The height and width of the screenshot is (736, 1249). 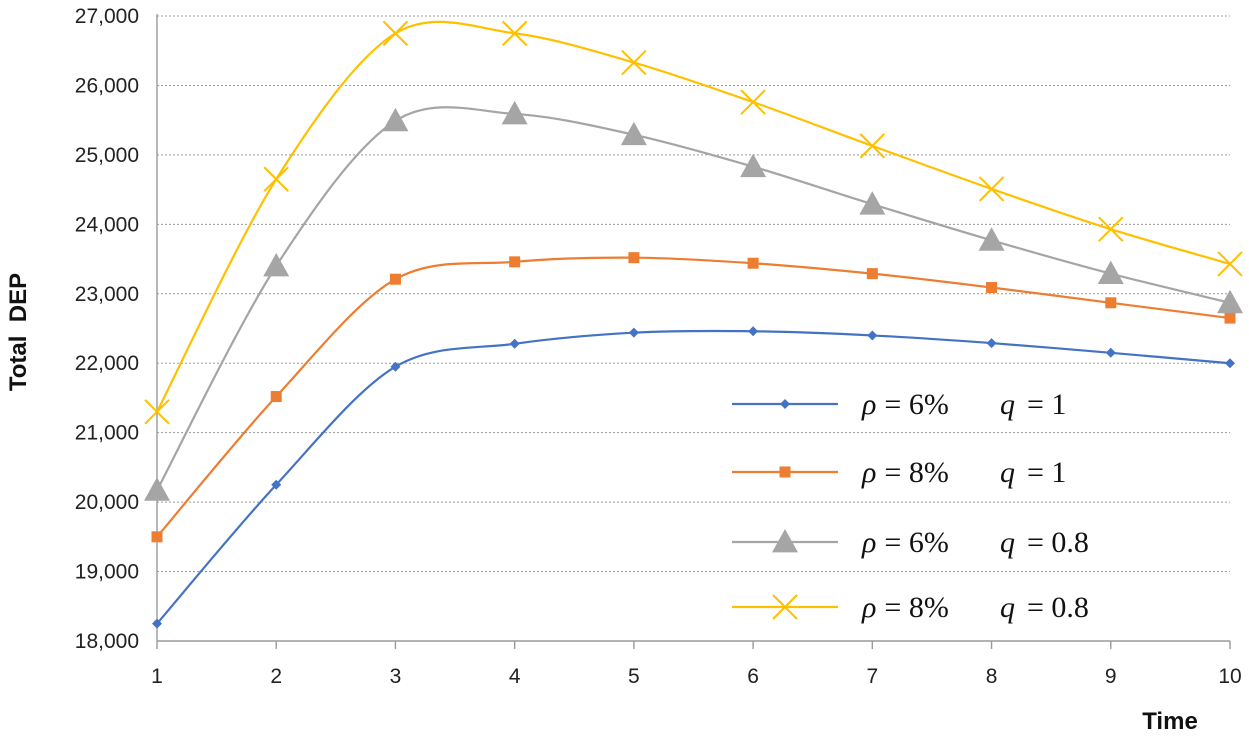 What do you see at coordinates (1170, 721) in the screenshot?
I see `x-axis-title: Time` at bounding box center [1170, 721].